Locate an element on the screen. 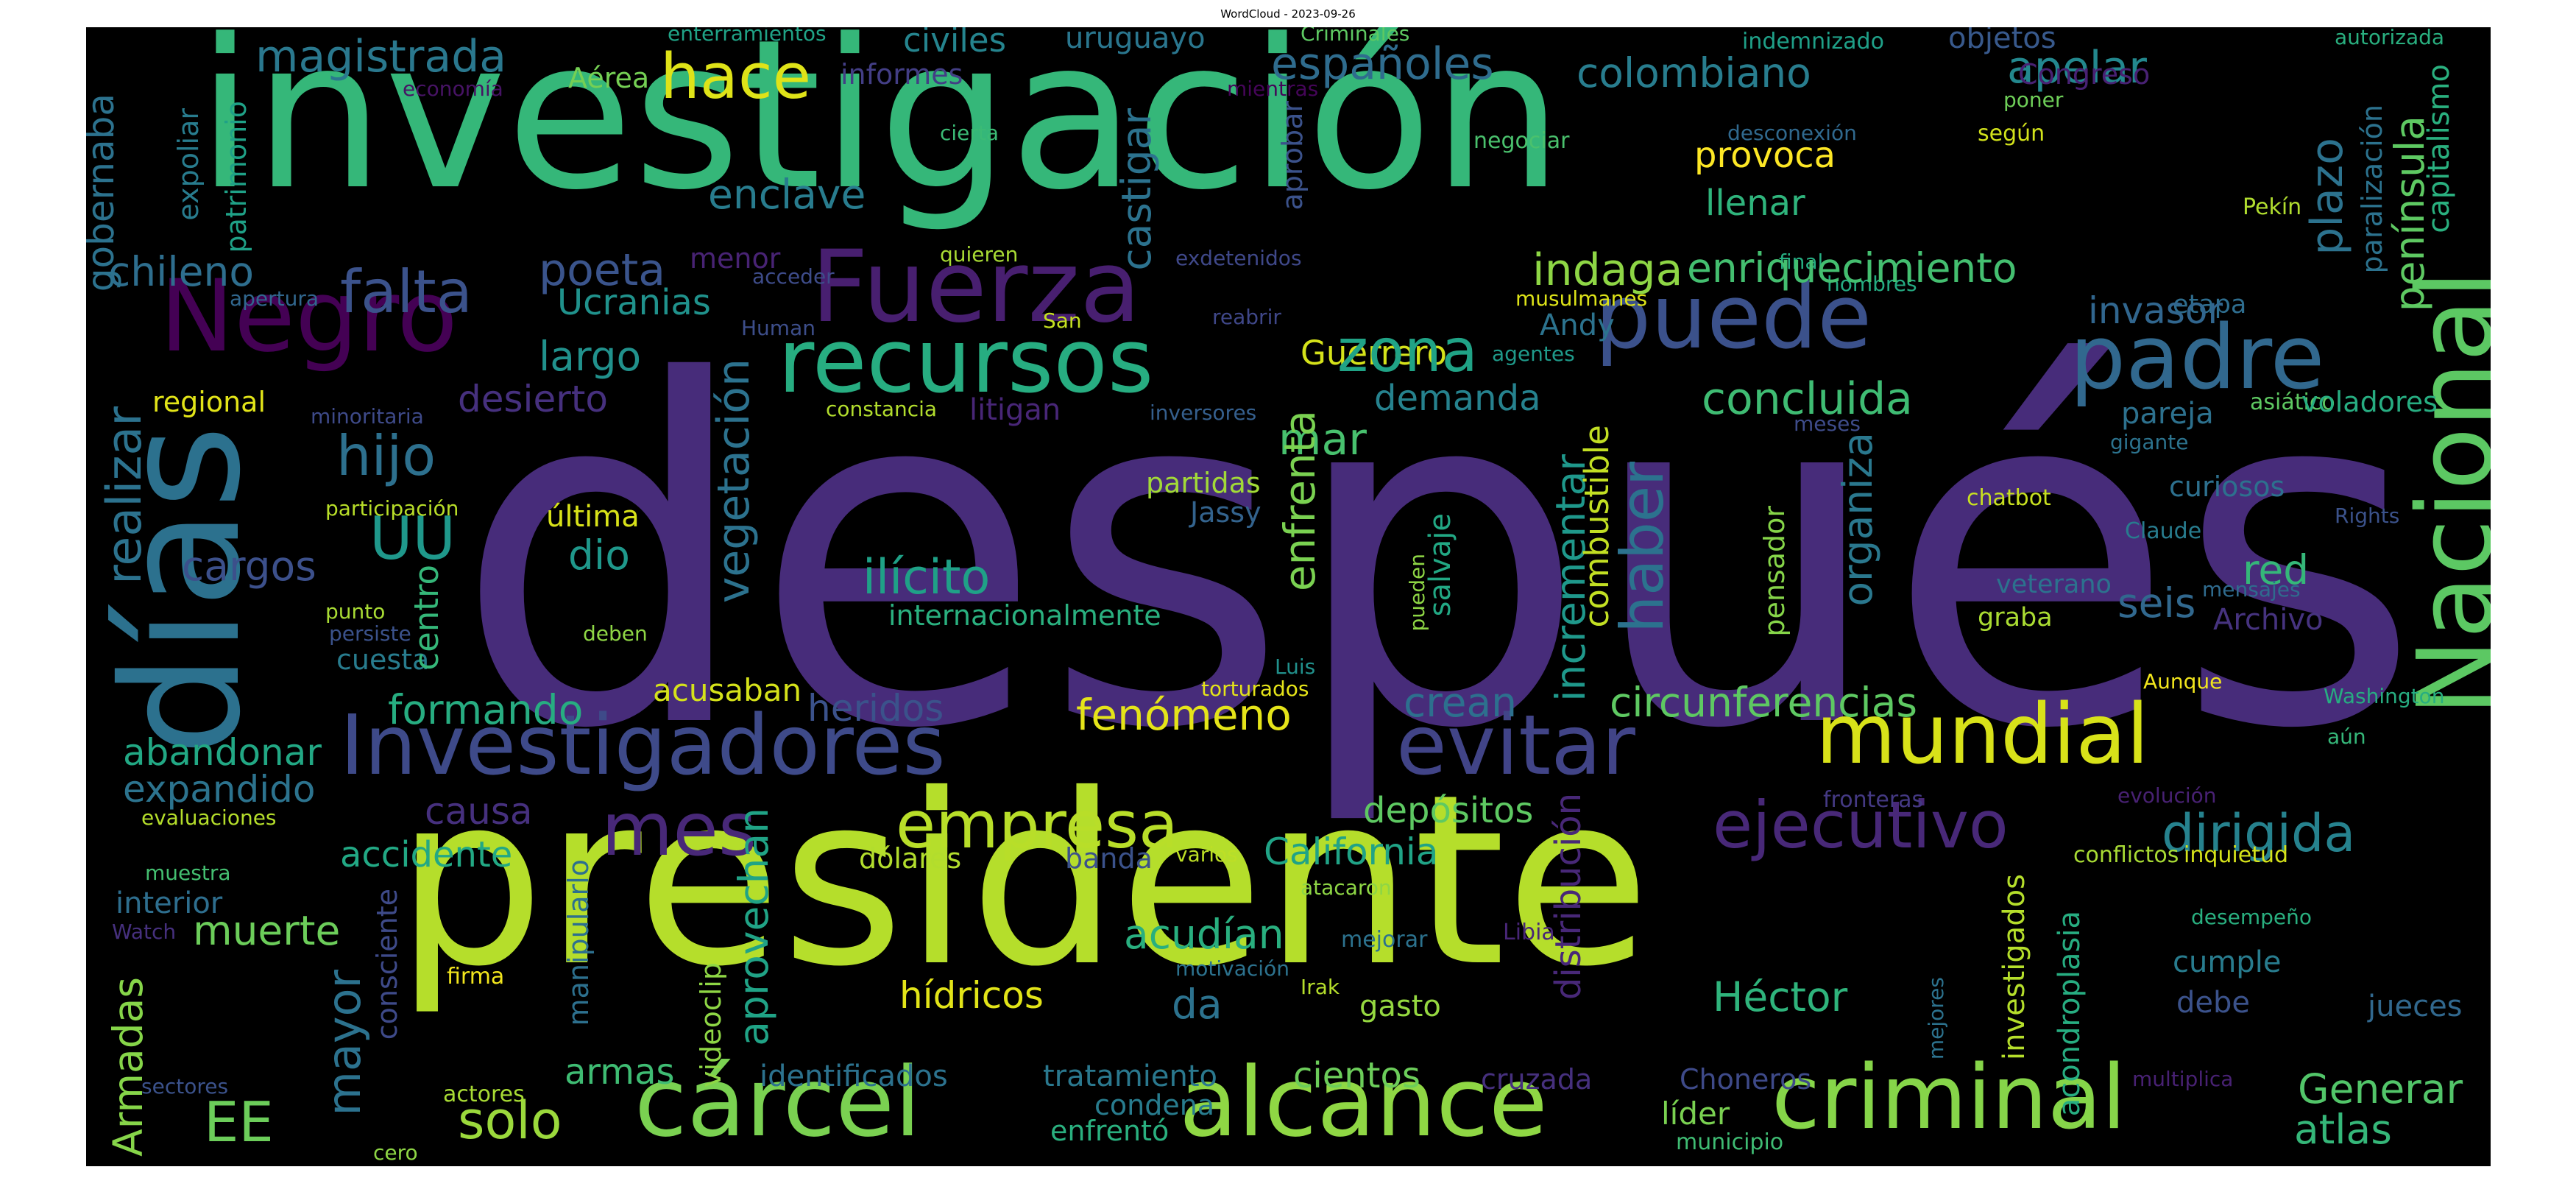 This screenshot has height=1178, width=2576. chart-title: WordCloud - 2023-09-26 is located at coordinates (1288, 14).